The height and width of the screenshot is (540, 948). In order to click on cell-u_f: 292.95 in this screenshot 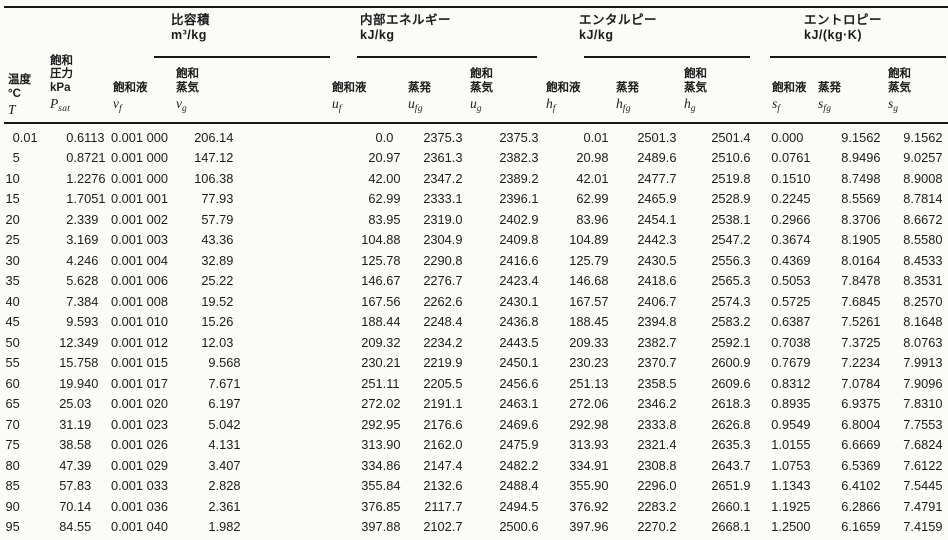, I will do `click(381, 424)`.